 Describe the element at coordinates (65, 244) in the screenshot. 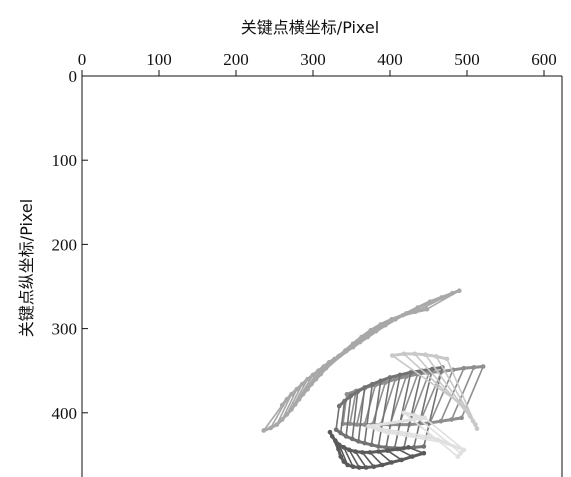

I see `y-tick-label: 200` at that location.